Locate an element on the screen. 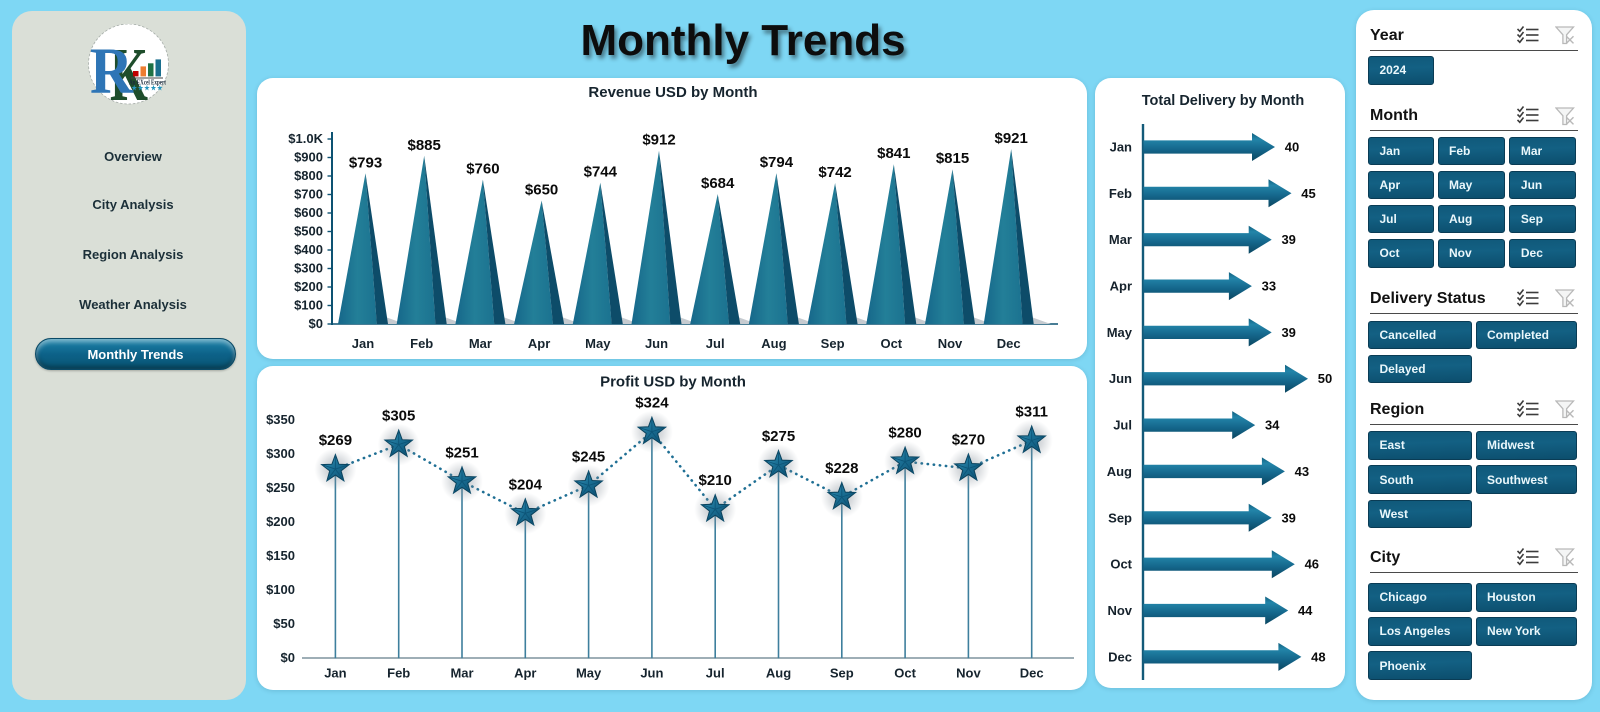 This screenshot has height=712, width=1600. svg-text: 33 is located at coordinates (1269, 286).